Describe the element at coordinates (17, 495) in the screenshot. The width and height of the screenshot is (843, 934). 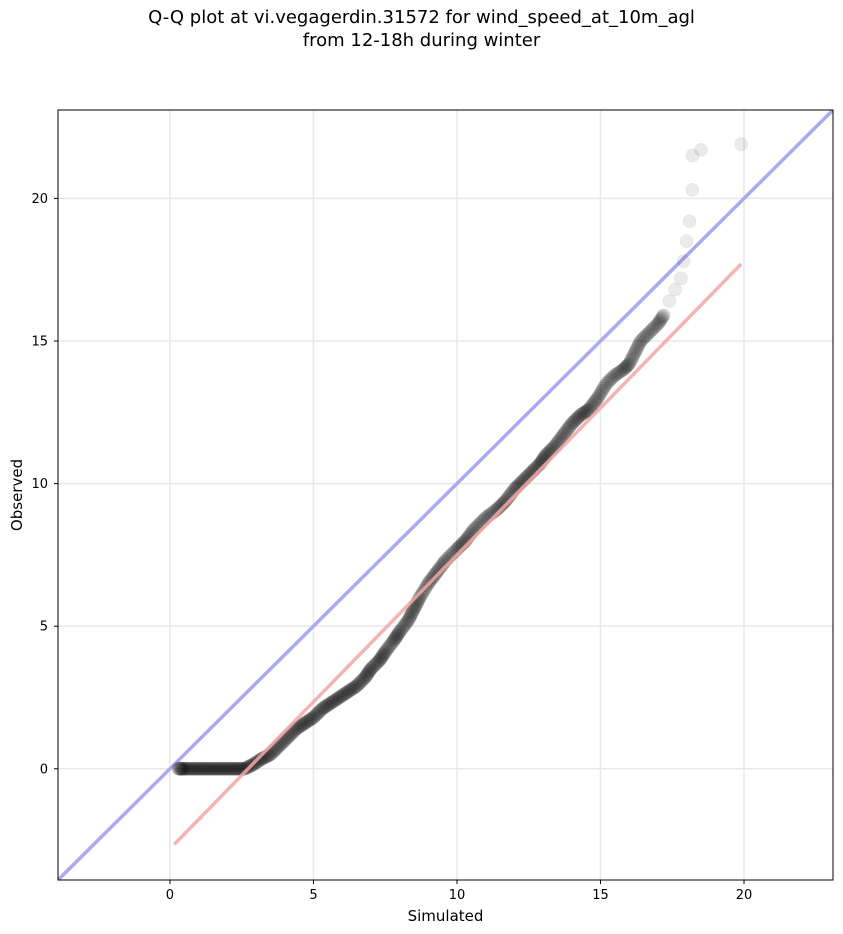
I see `y-axis-label: Observed` at that location.